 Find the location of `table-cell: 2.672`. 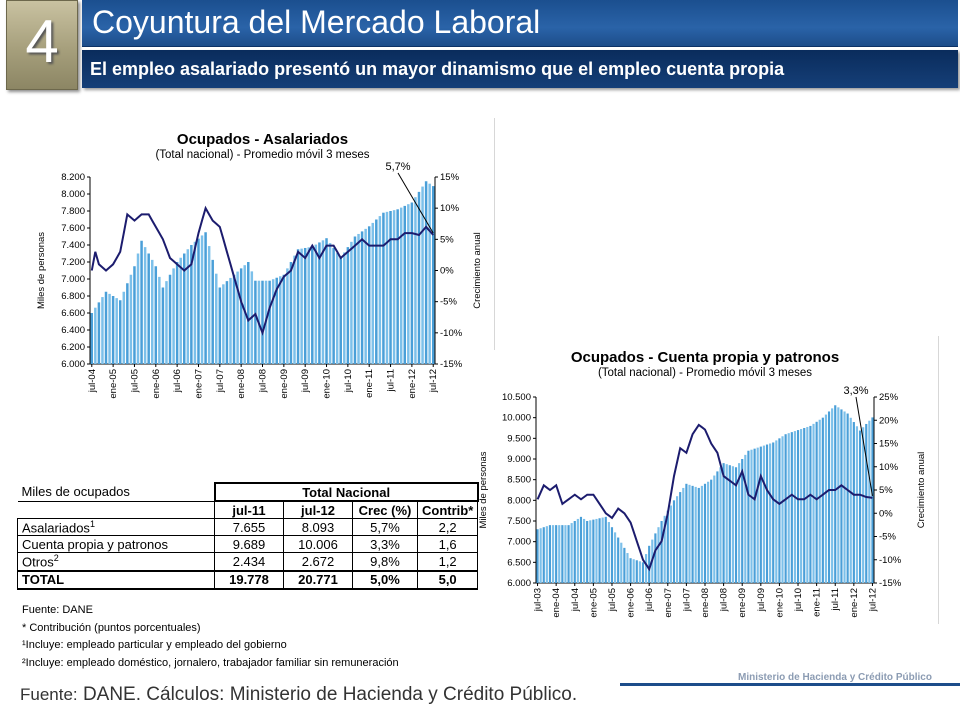

table-cell: 2.672 is located at coordinates (318, 562).